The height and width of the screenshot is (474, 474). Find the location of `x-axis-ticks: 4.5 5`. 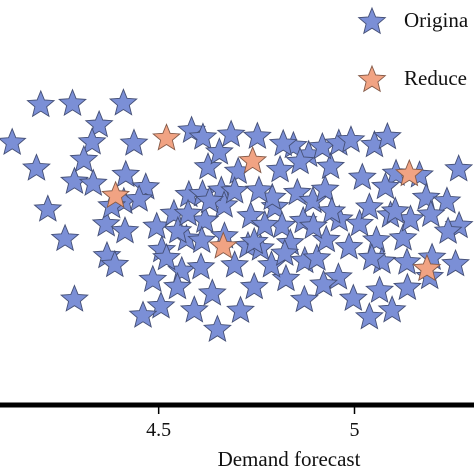

x-axis-ticks: 4.5 5 is located at coordinates (253, 423).